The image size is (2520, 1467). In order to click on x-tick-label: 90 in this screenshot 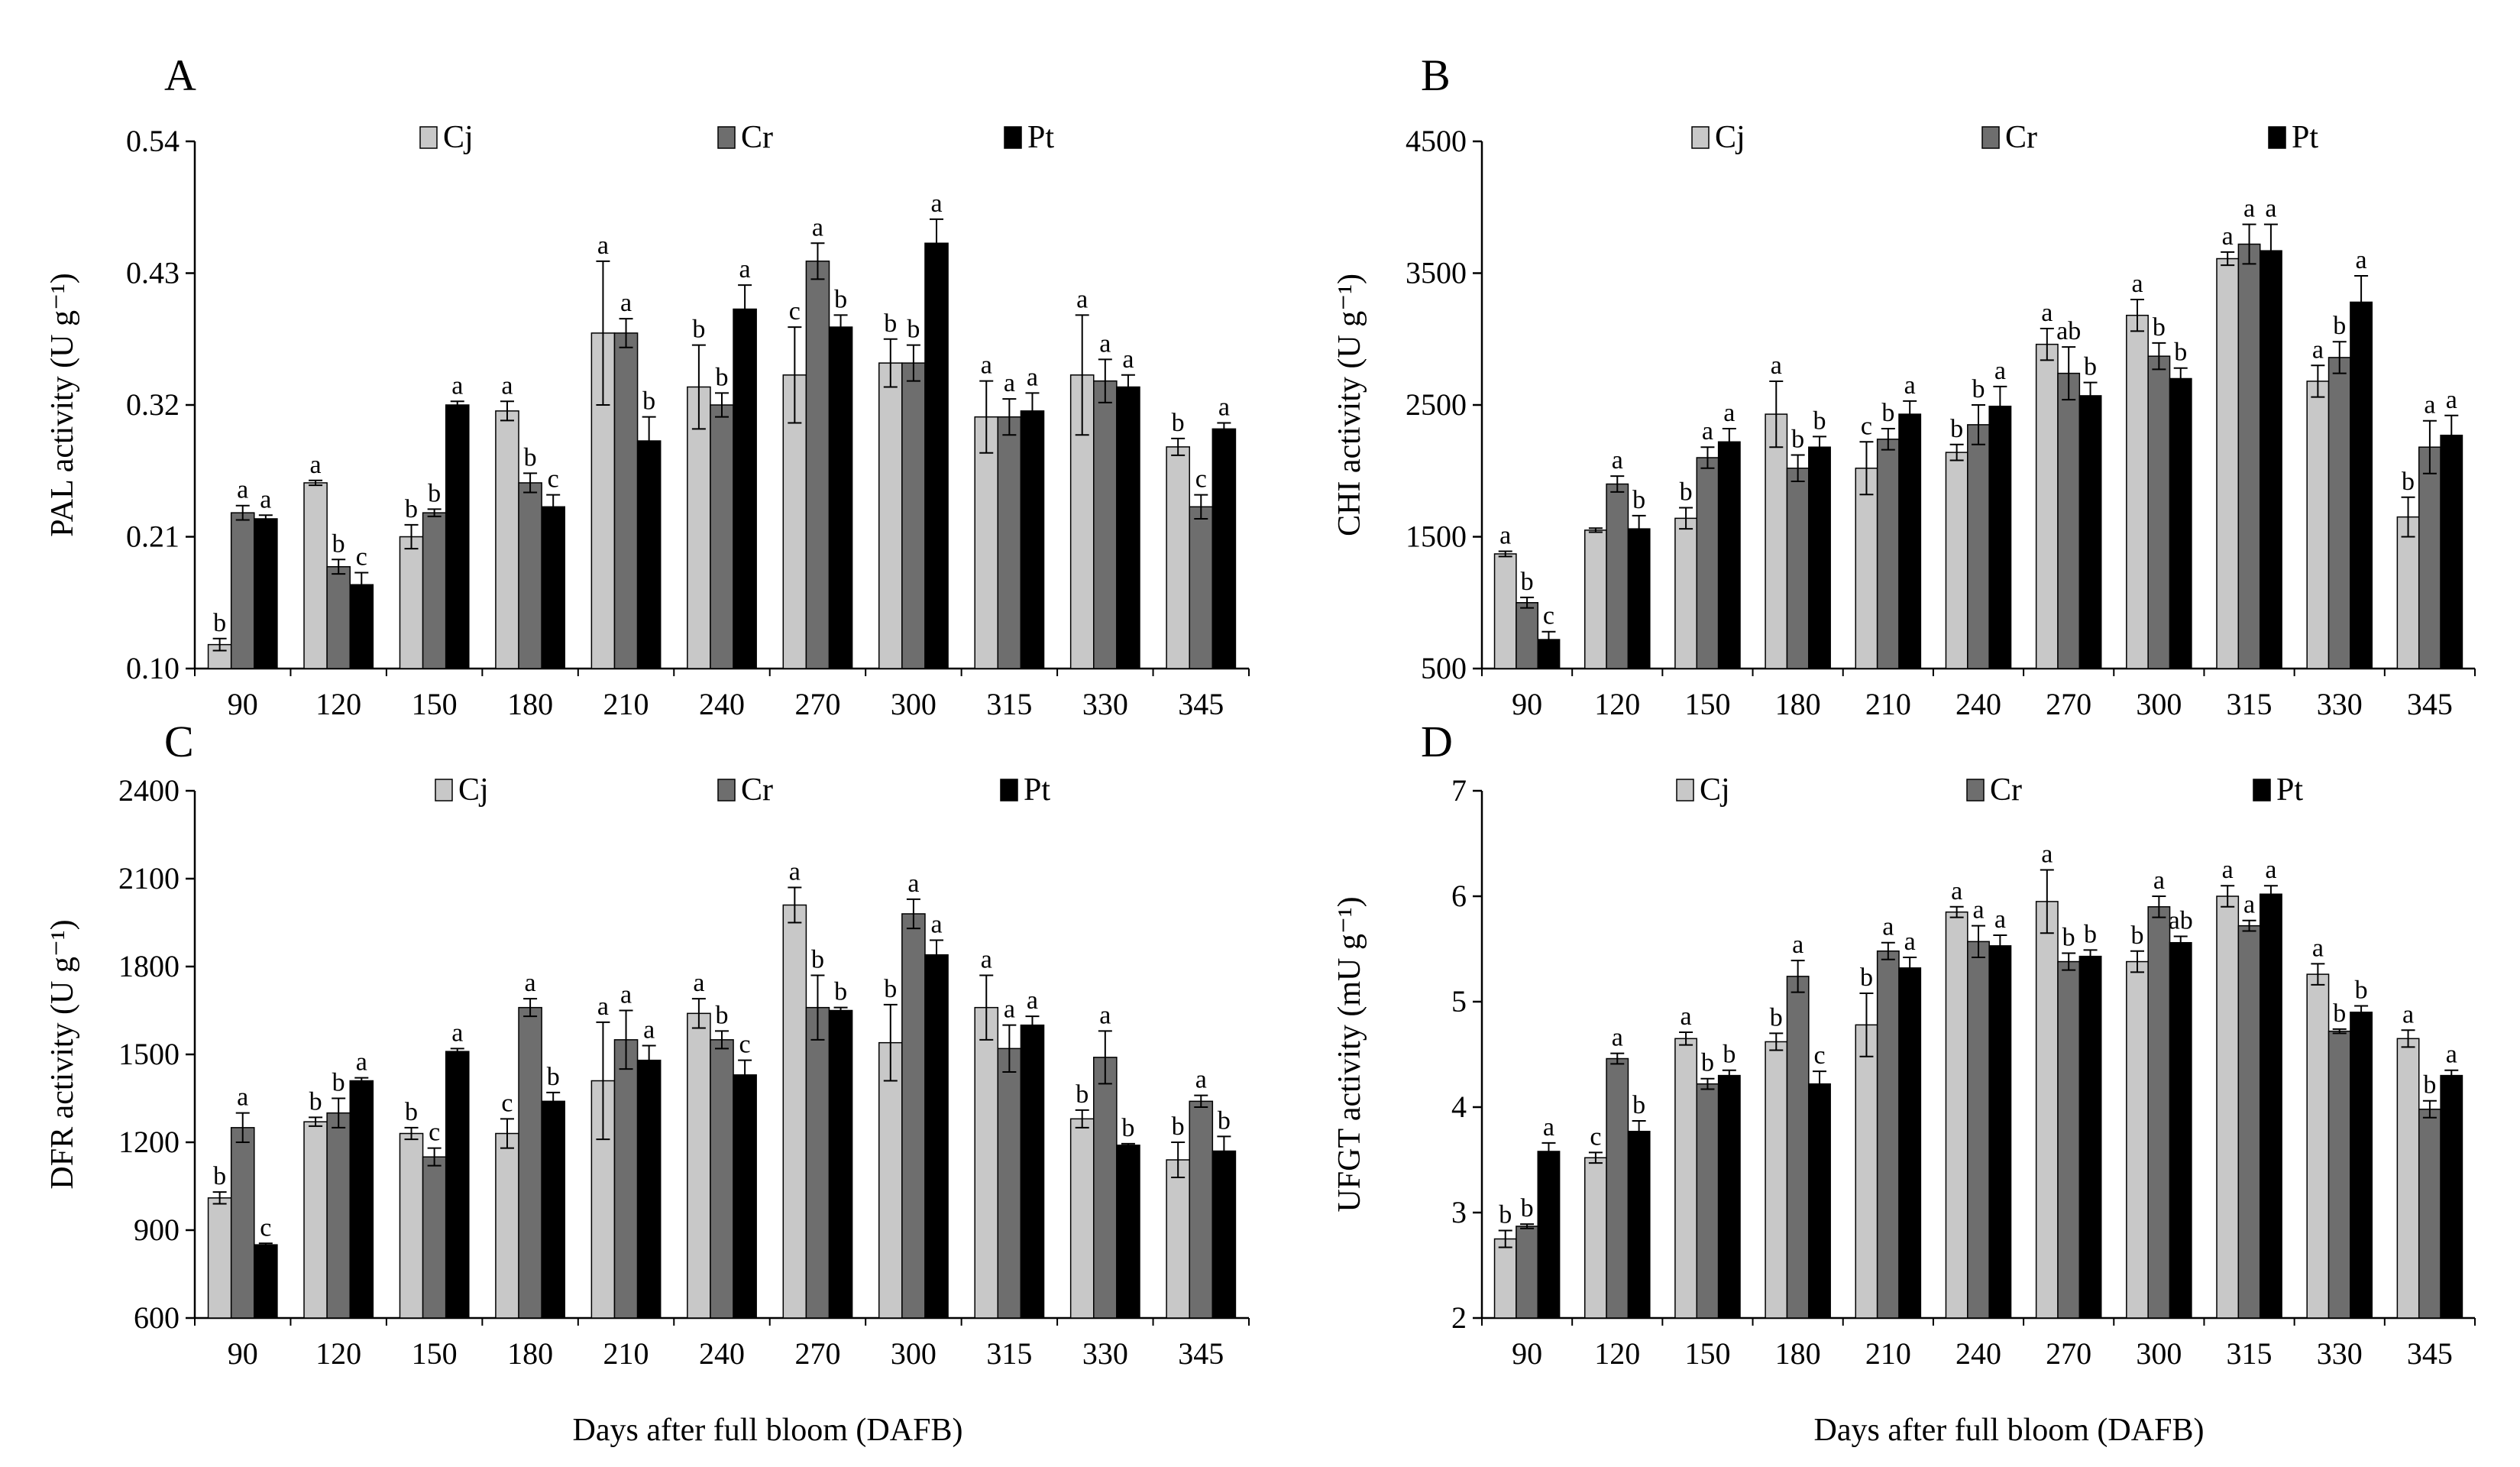, I will do `click(1527, 1353)`.